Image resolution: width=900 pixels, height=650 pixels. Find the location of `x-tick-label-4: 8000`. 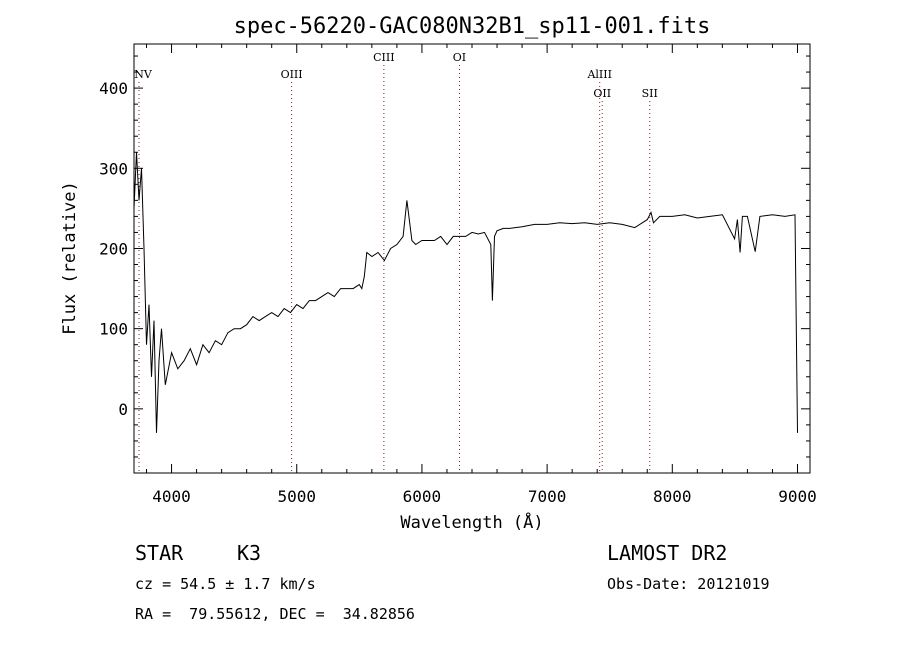

x-tick-label-4: 8000 is located at coordinates (672, 496).